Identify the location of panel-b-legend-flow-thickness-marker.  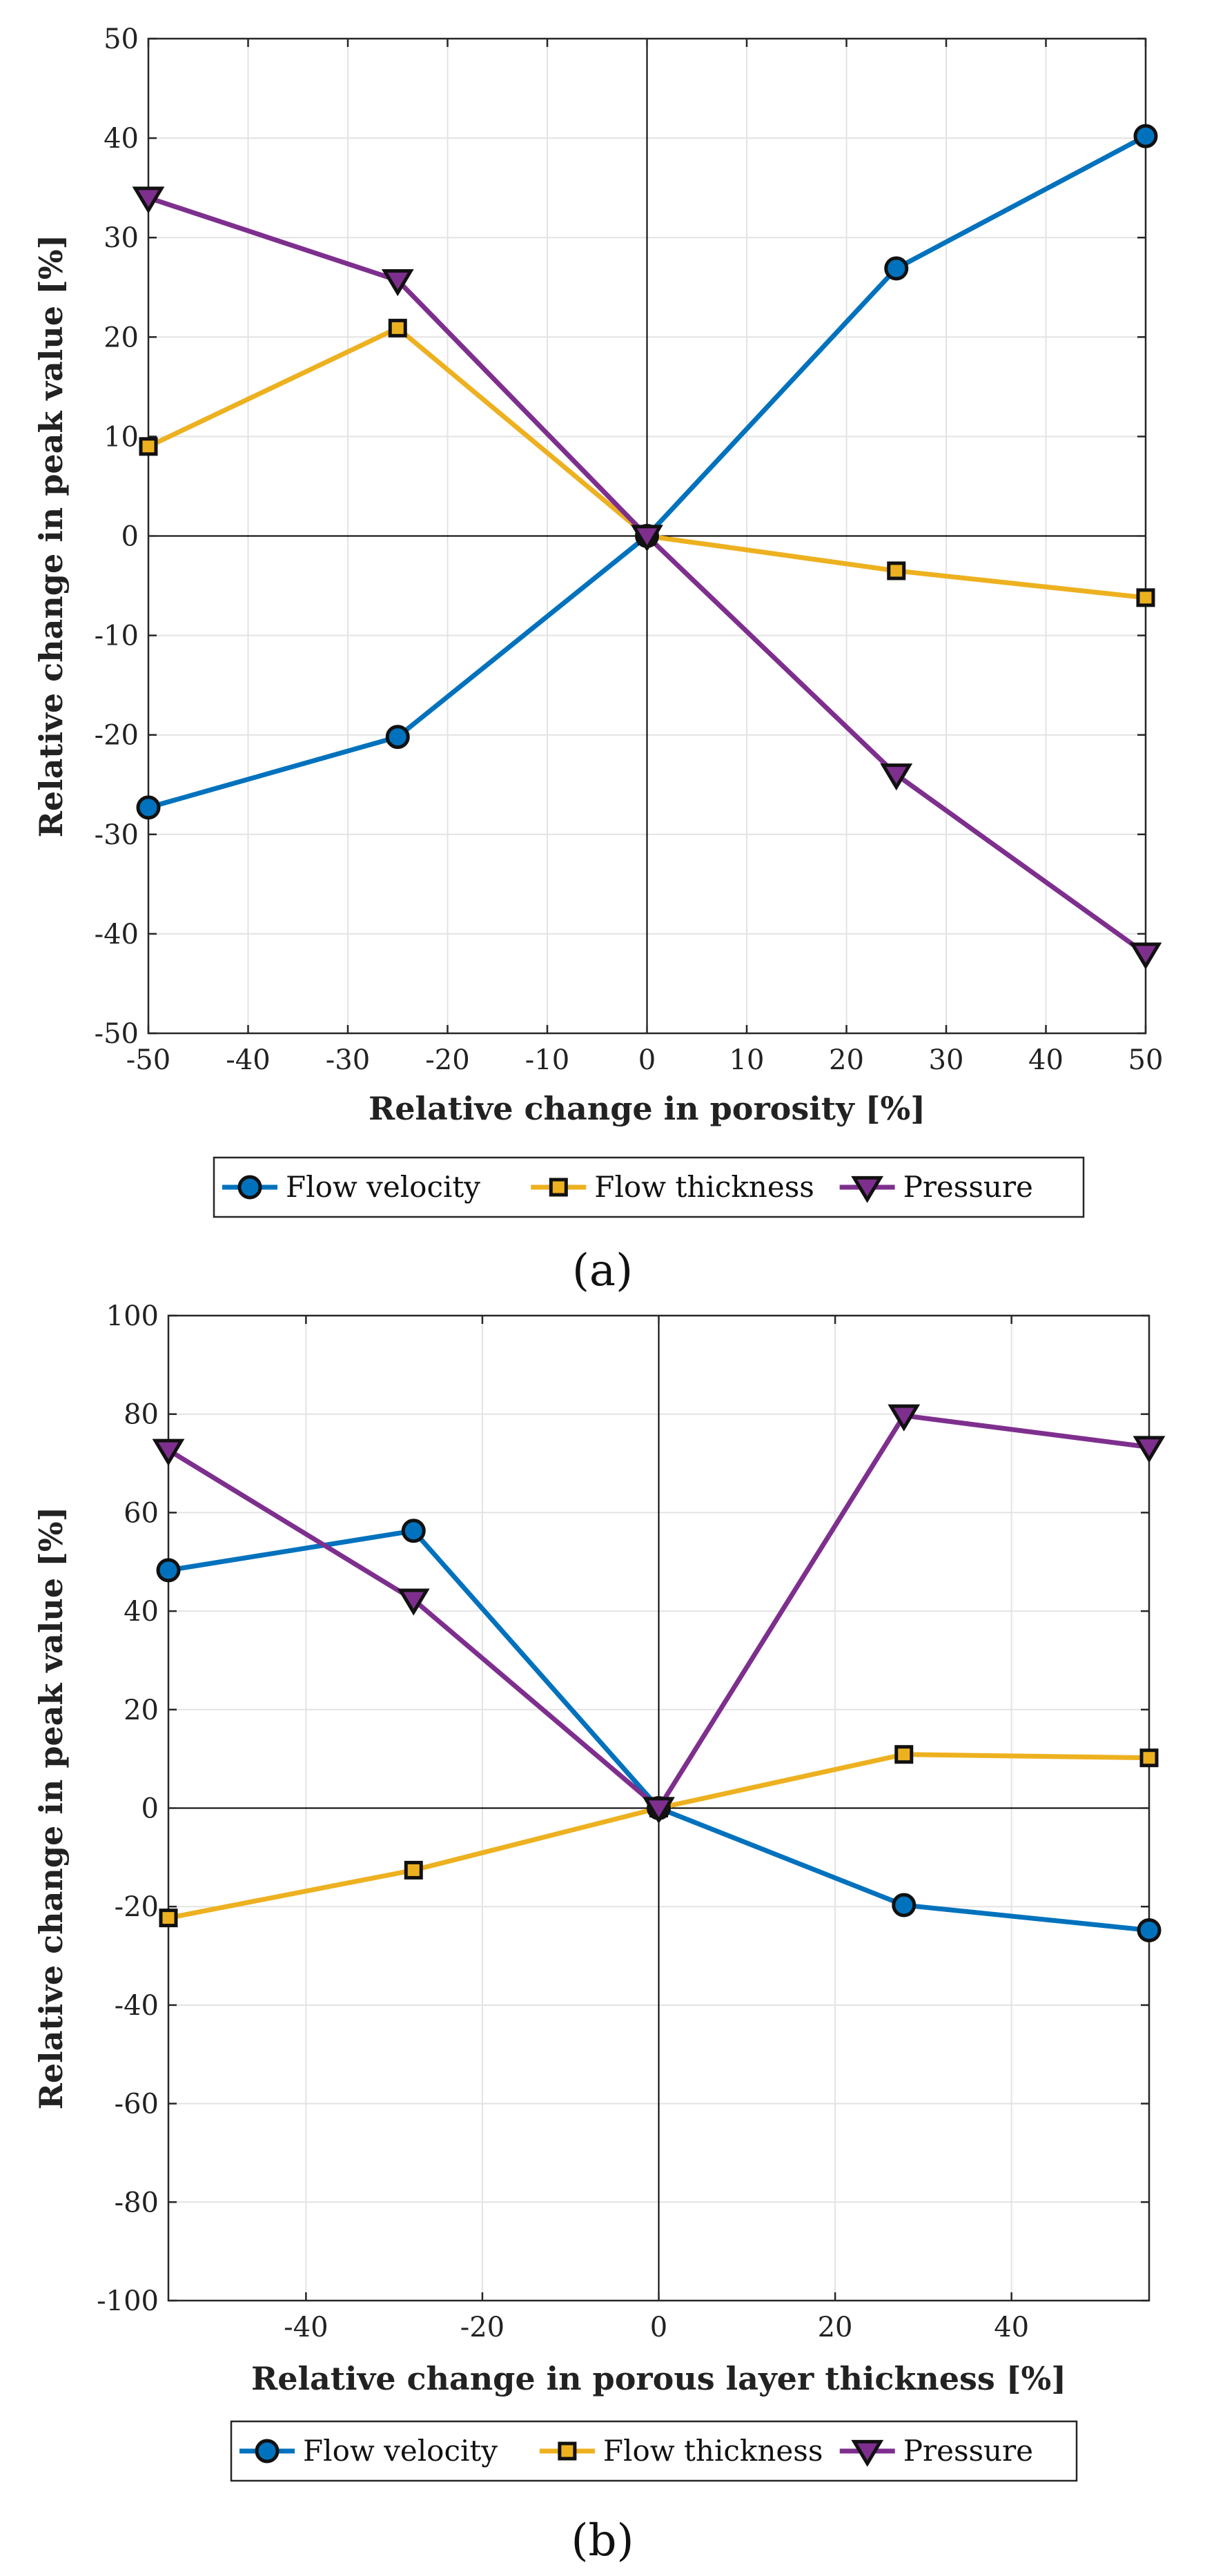
(567, 2451).